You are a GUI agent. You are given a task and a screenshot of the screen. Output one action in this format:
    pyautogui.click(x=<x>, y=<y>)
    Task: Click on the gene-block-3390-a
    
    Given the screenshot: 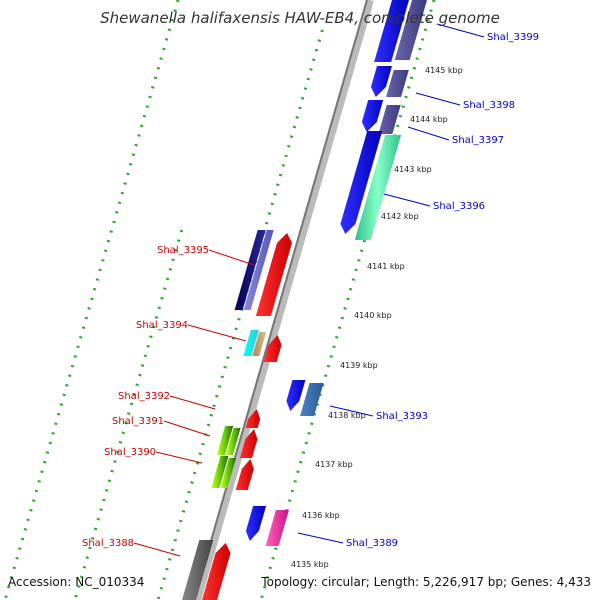 What is the action you would take?
    pyautogui.click(x=220, y=472)
    